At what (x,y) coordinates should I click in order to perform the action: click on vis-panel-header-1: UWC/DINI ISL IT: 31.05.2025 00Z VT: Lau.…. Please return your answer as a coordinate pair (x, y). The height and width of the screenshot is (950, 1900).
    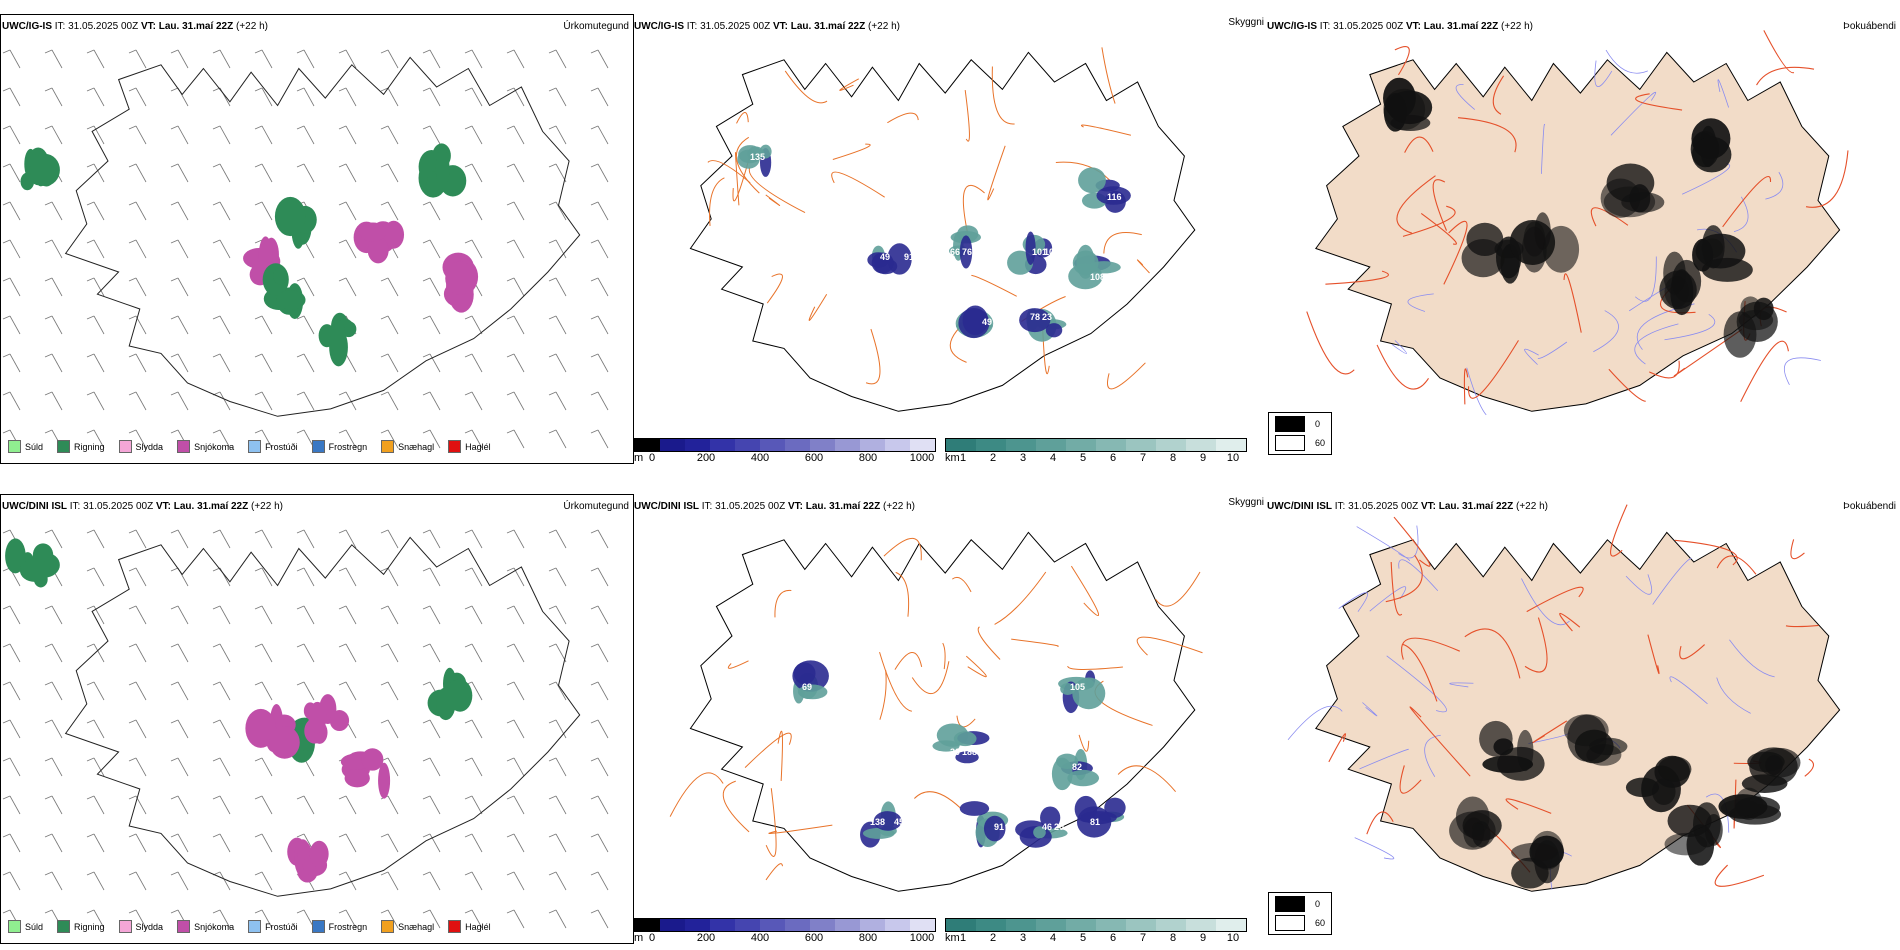
    Looking at the image, I should click on (774, 507).